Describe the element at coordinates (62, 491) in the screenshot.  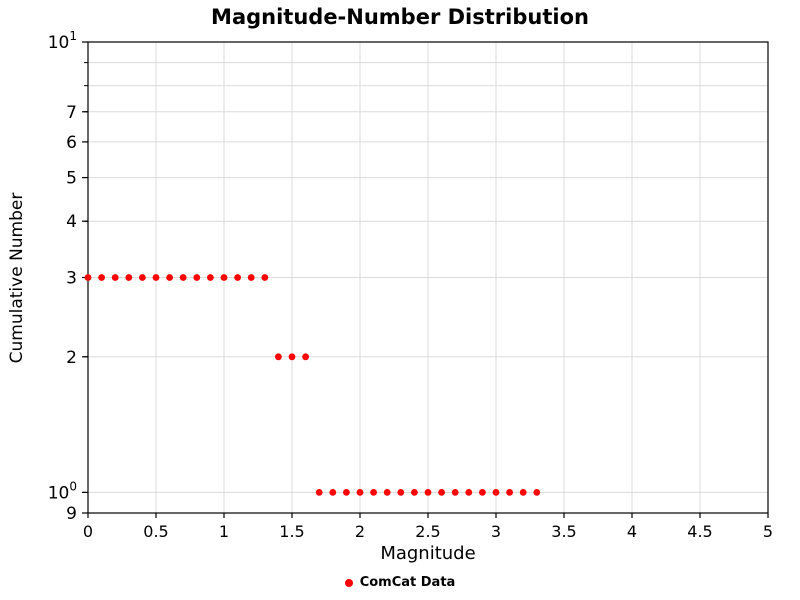
I see `y-tick-label: 10⁰` at that location.